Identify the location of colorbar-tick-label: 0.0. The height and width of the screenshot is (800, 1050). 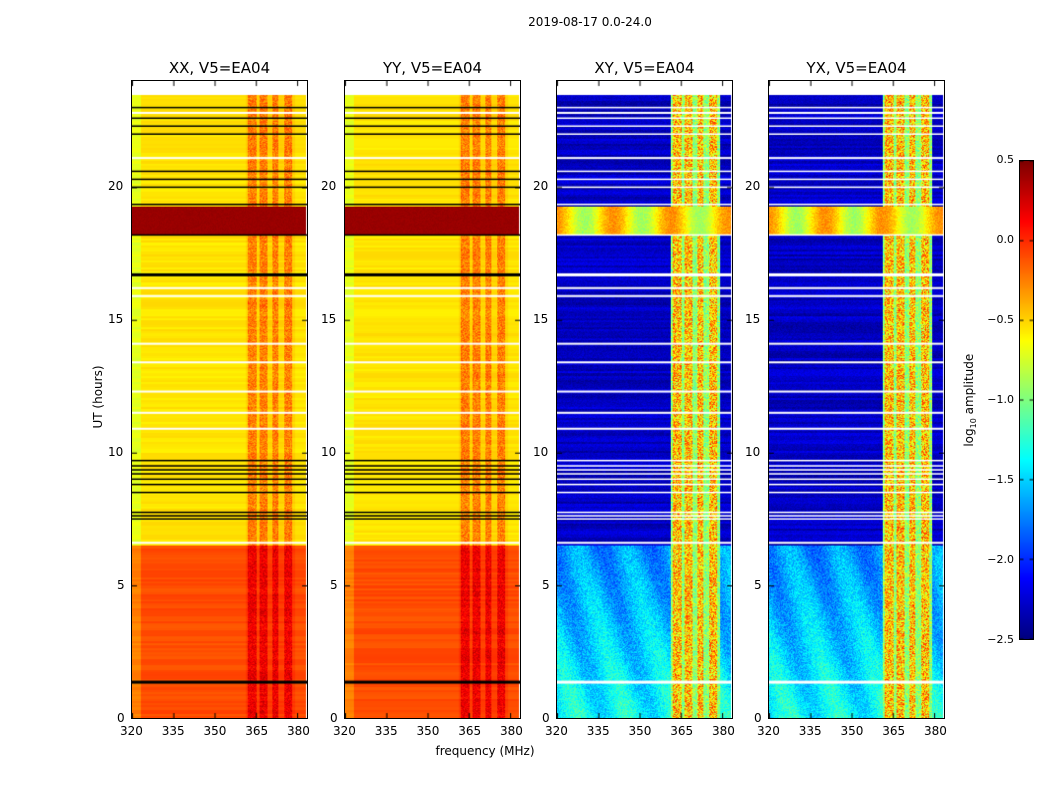
(1005, 239).